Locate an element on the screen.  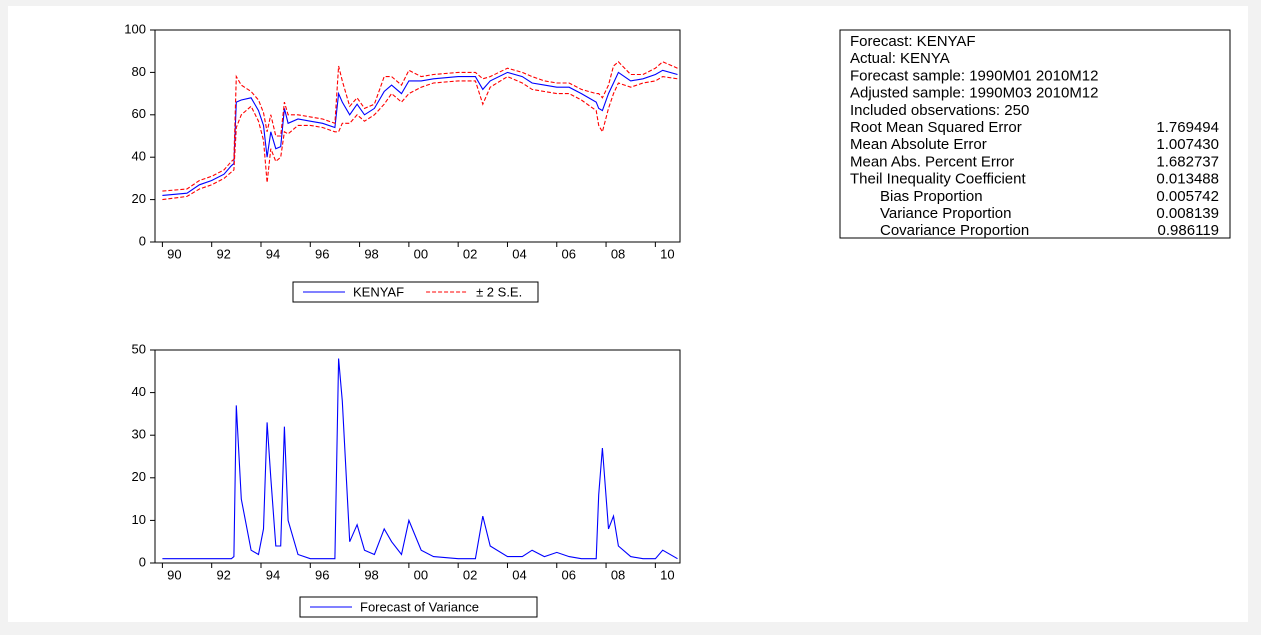
stats-value: 0.013488 is located at coordinates (1187, 179).